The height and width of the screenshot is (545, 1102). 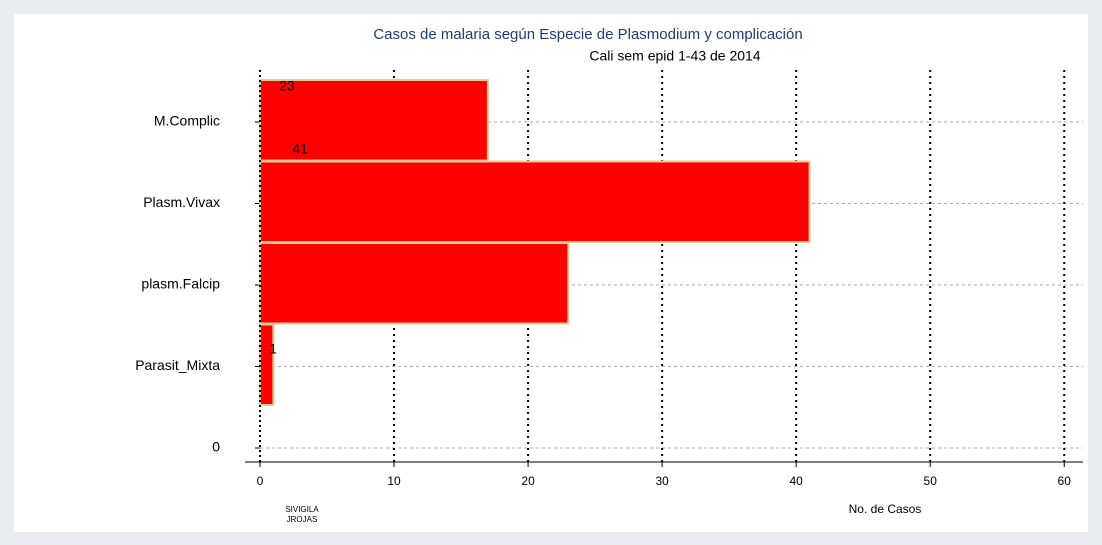 I want to click on x-tick-label: 50, so click(x=931, y=481).